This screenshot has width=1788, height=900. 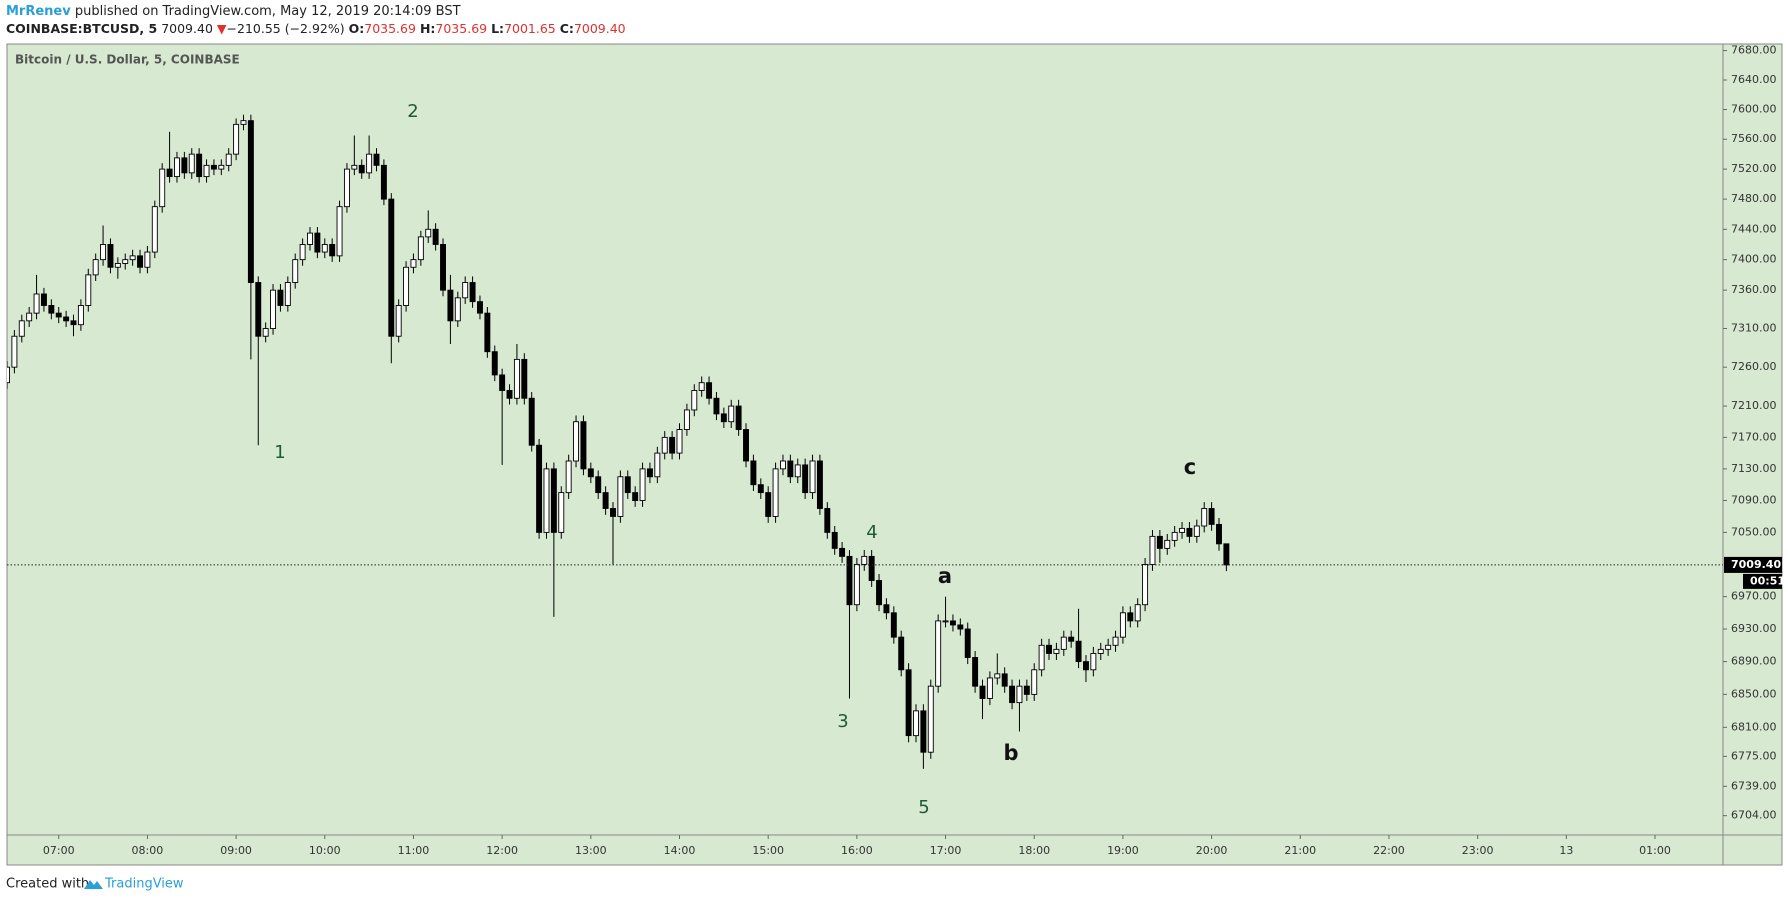 I want to click on o-label: O:, so click(x=356, y=28).